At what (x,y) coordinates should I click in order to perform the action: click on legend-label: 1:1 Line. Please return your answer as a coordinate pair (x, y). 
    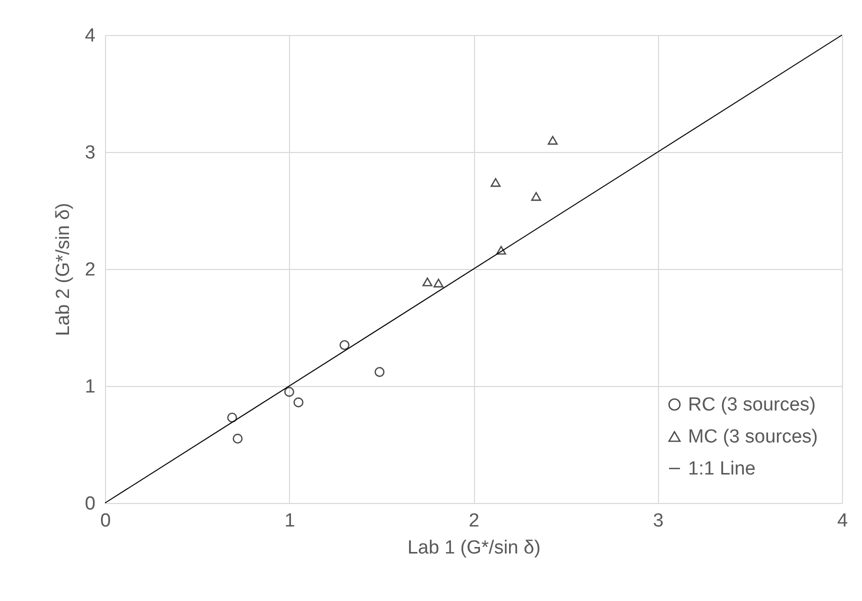
    Looking at the image, I should click on (722, 469).